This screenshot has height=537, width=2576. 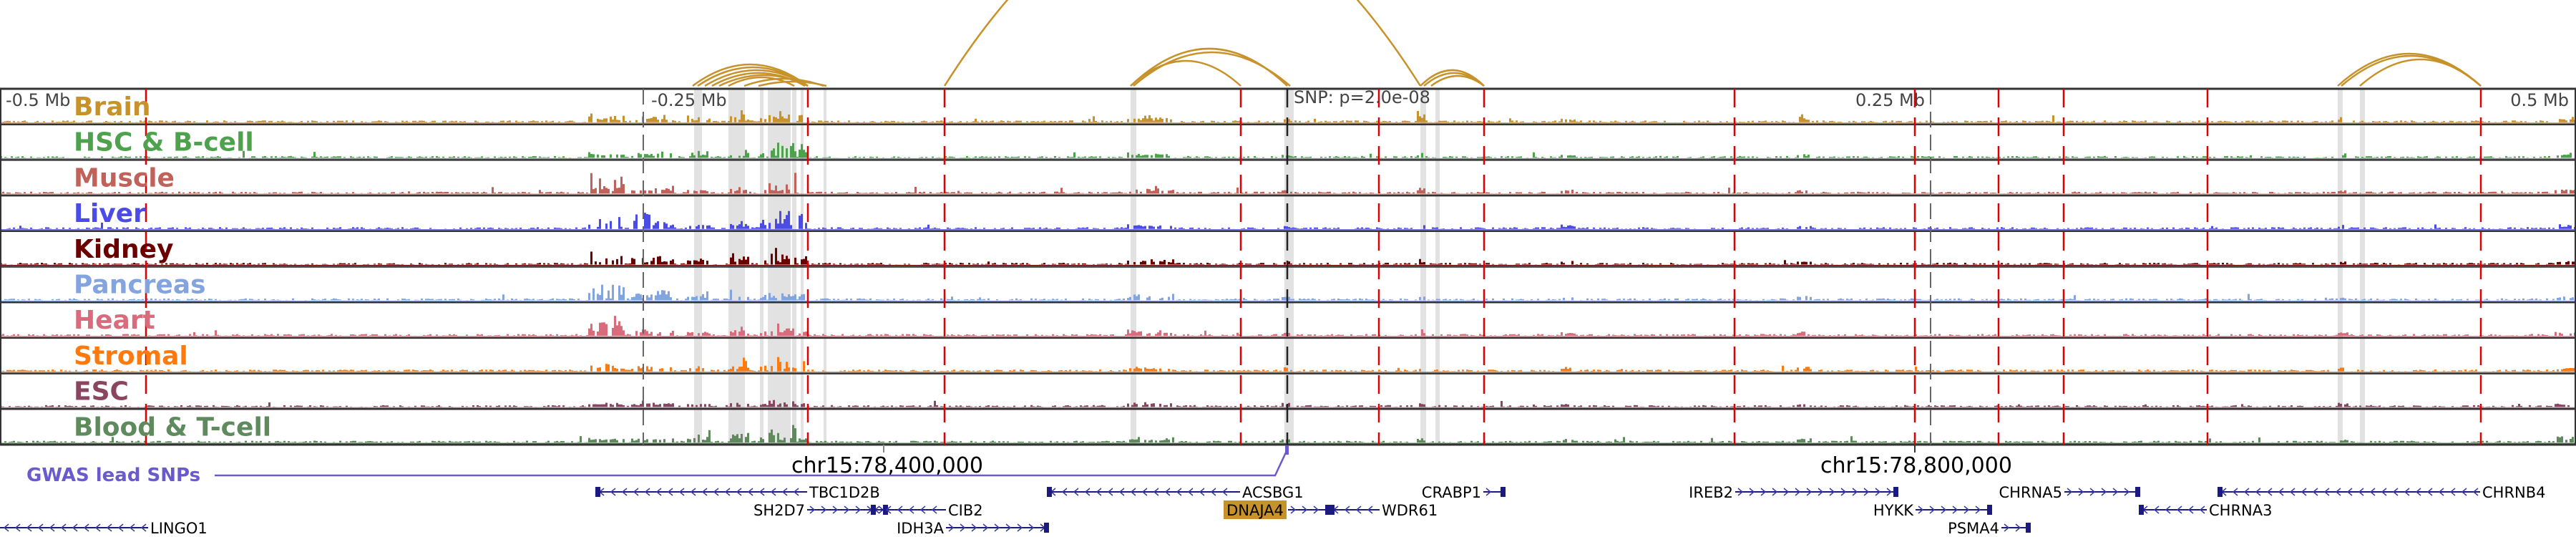 What do you see at coordinates (737, 492) in the screenshot?
I see `gene-tbc1d2b: TBC1D2B` at bounding box center [737, 492].